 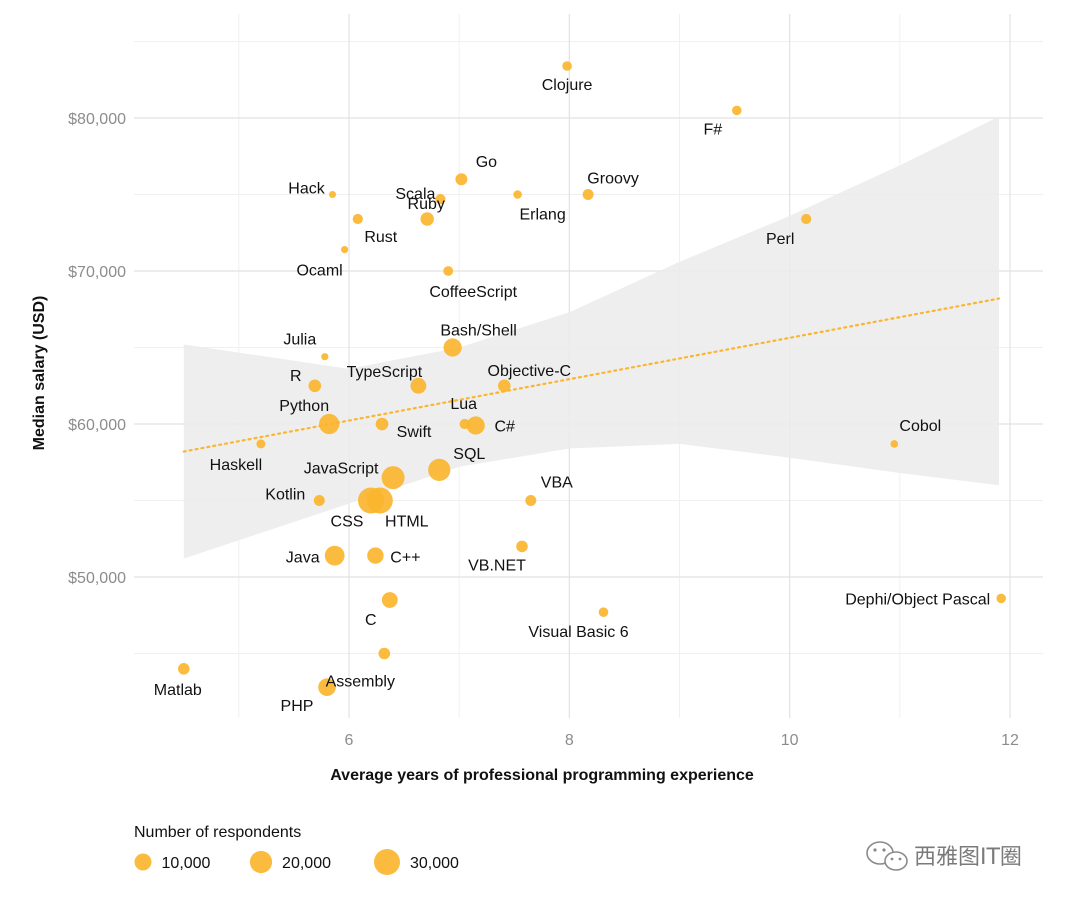 I want to click on point-label: Scala, so click(x=415, y=194).